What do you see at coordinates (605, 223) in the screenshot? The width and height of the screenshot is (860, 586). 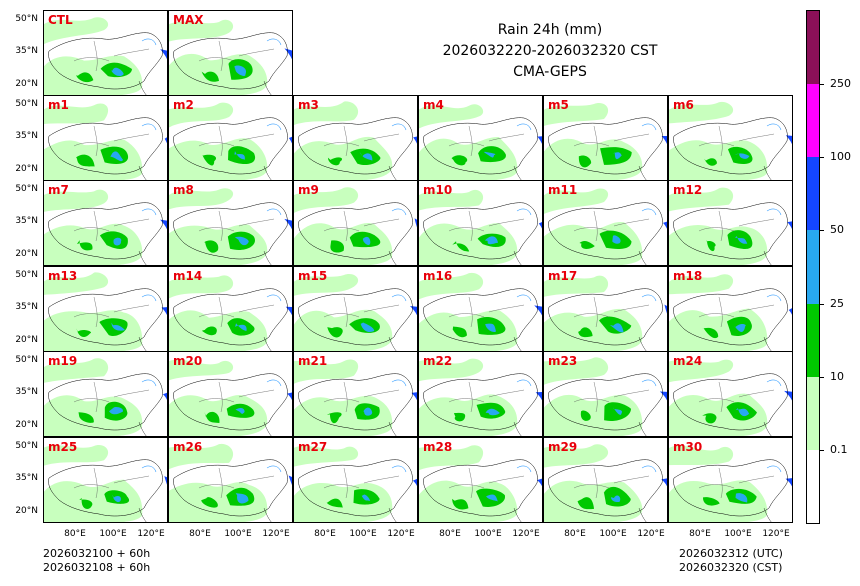 I see `map-panel-m11: m11` at bounding box center [605, 223].